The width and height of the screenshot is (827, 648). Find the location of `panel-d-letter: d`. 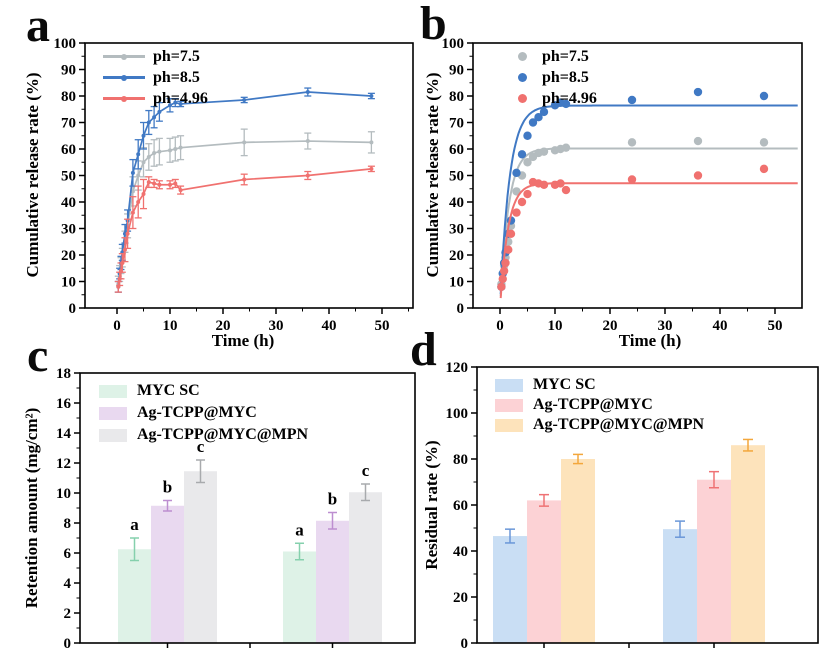

panel-d-letter: d is located at coordinates (423, 349).